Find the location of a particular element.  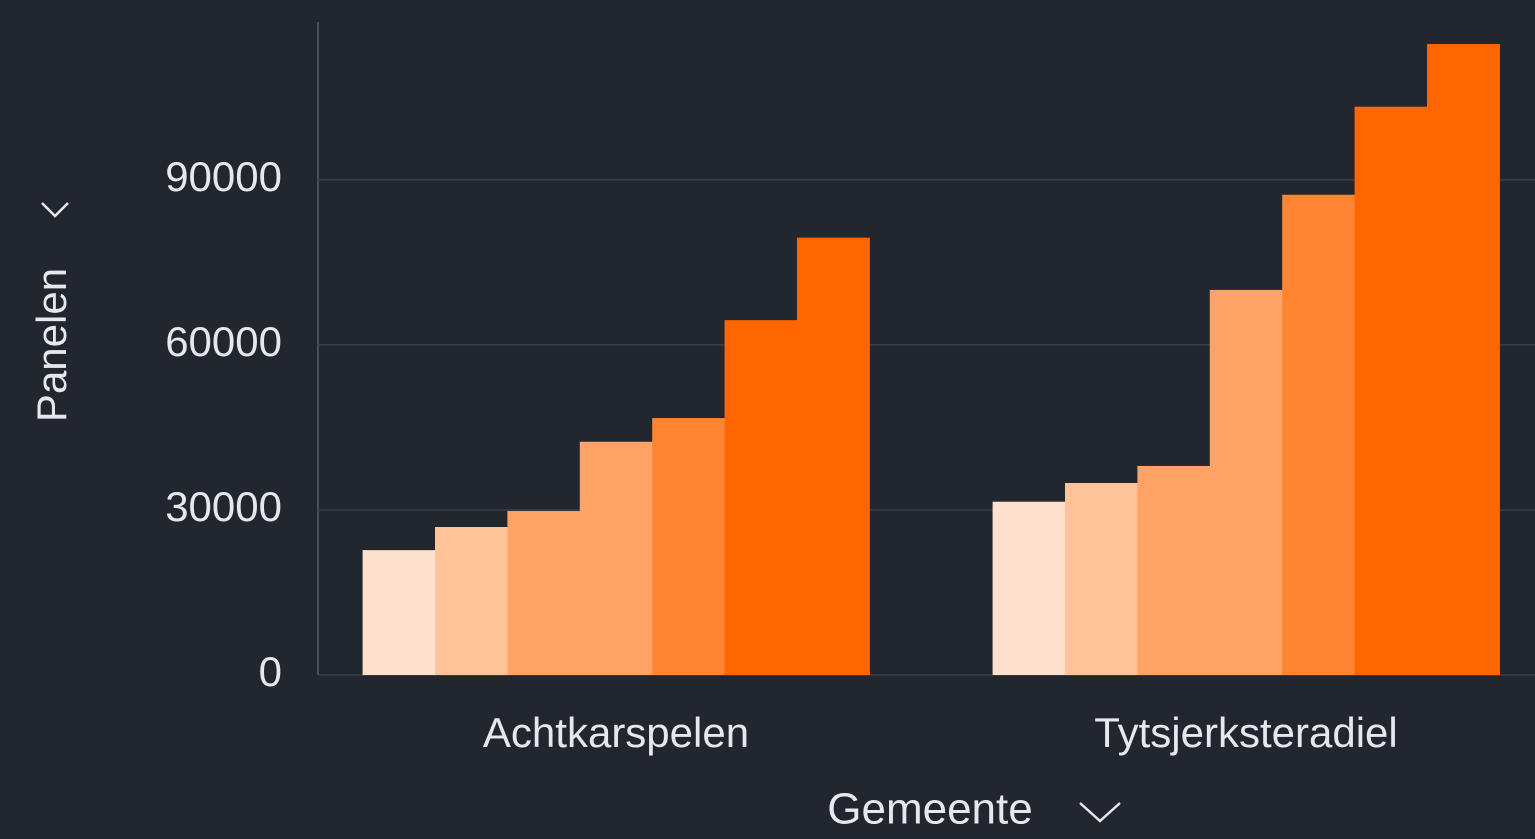

y-axis-title-group: Panelen is located at coordinates (51, 312).